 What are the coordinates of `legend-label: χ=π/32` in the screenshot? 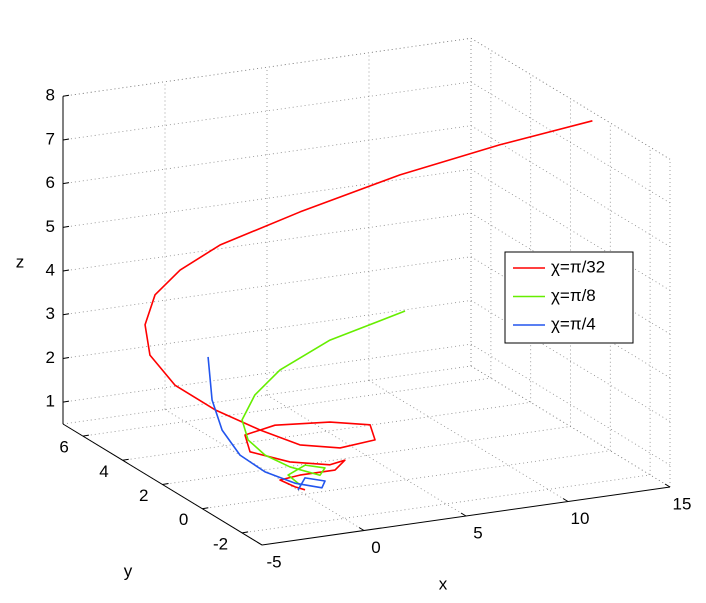 It's located at (578, 266).